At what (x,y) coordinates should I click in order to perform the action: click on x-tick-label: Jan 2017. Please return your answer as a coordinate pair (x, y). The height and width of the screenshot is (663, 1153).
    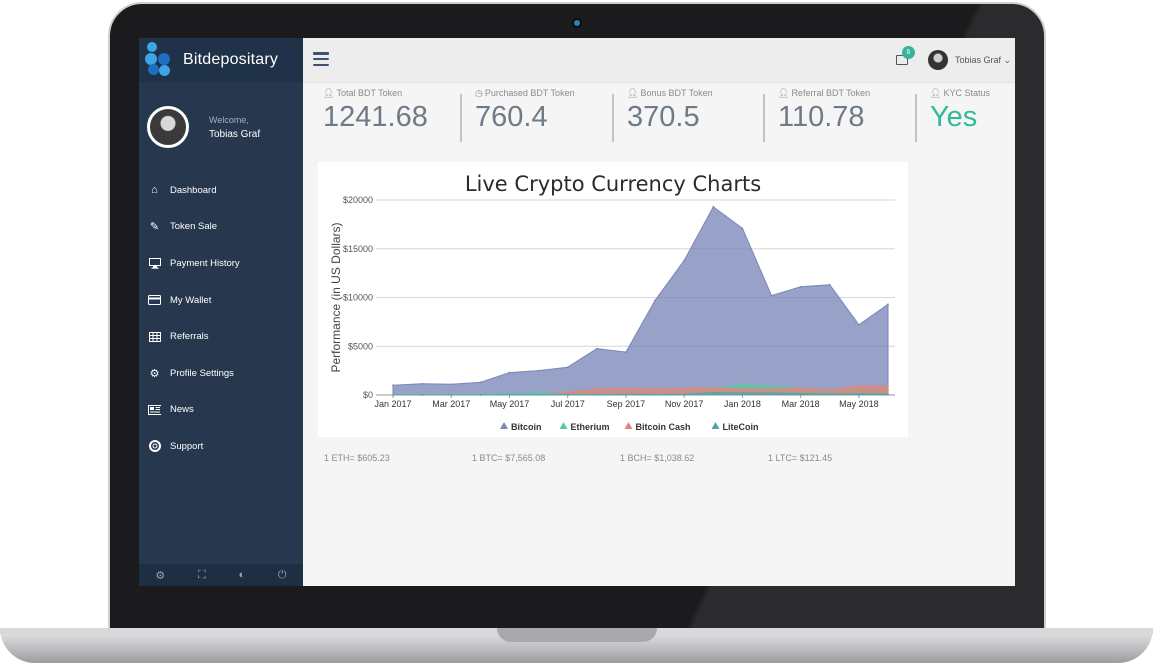
    Looking at the image, I should click on (392, 404).